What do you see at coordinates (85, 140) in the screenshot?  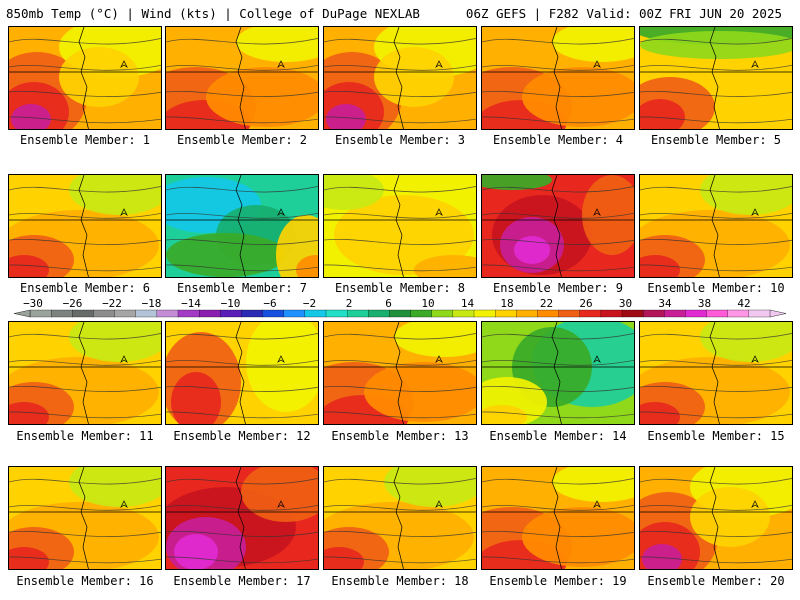 I see `member-caption: Ensemble Member: 1` at bounding box center [85, 140].